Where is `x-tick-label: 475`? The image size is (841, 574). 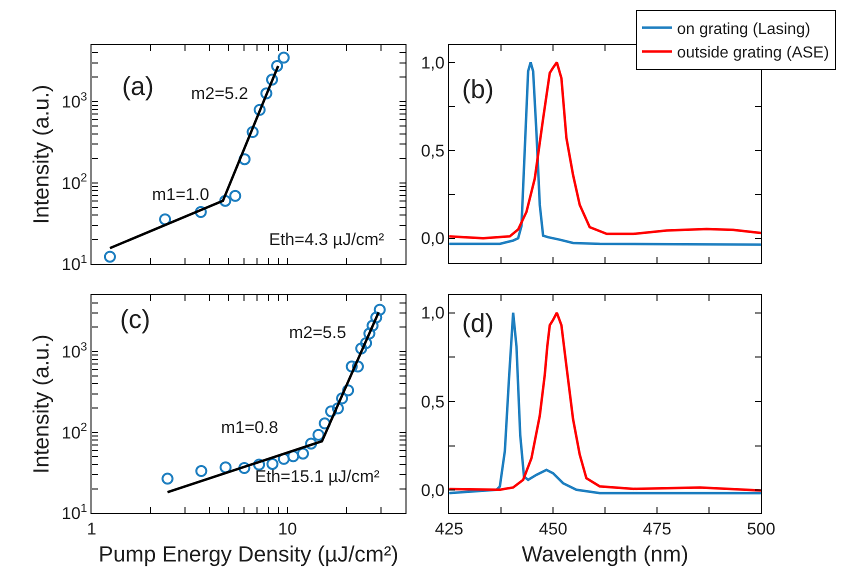
x-tick-label: 475 is located at coordinates (657, 529).